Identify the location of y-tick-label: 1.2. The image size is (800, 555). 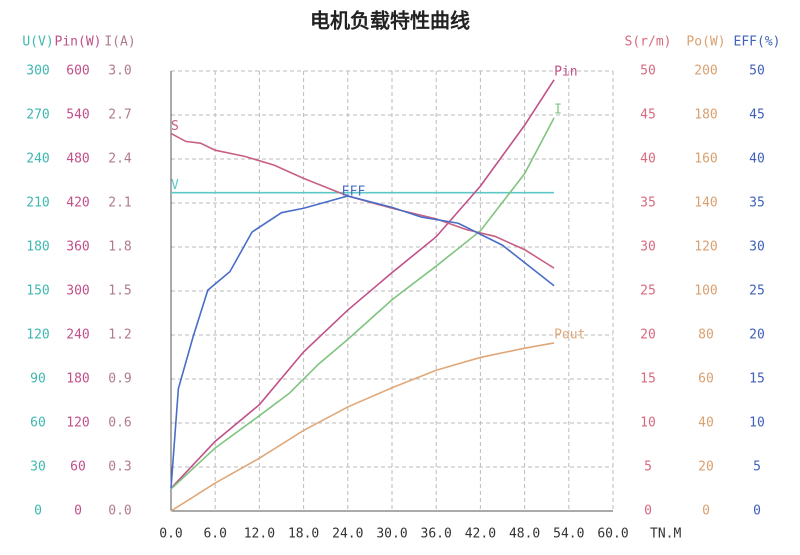
(119, 335).